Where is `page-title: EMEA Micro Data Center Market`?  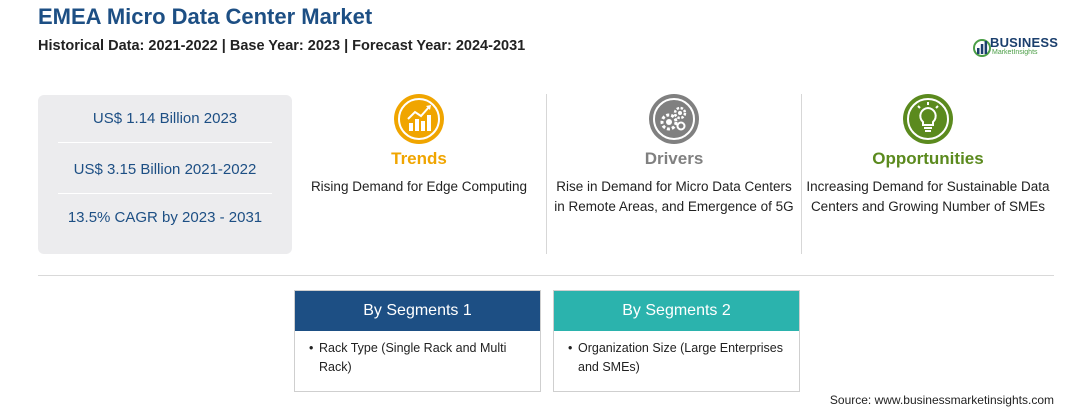
page-title: EMEA Micro Data Center Market is located at coordinates (205, 16).